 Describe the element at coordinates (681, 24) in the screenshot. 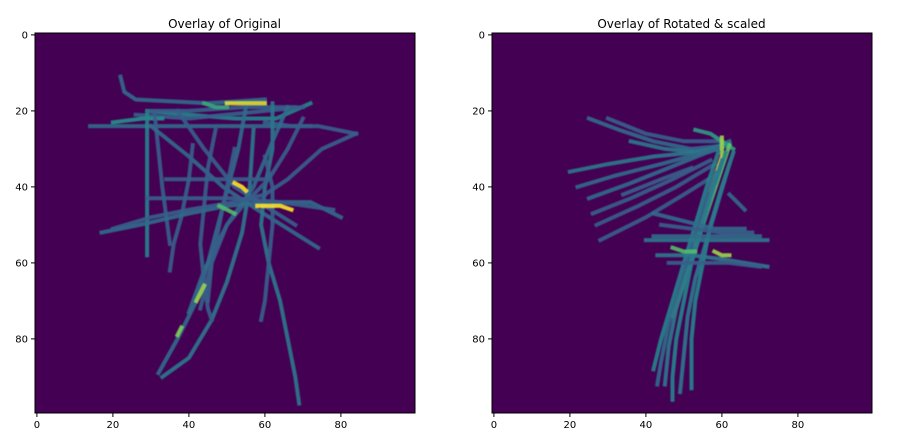

I see `chart-title: Overlay of Rotated & scaled` at that location.